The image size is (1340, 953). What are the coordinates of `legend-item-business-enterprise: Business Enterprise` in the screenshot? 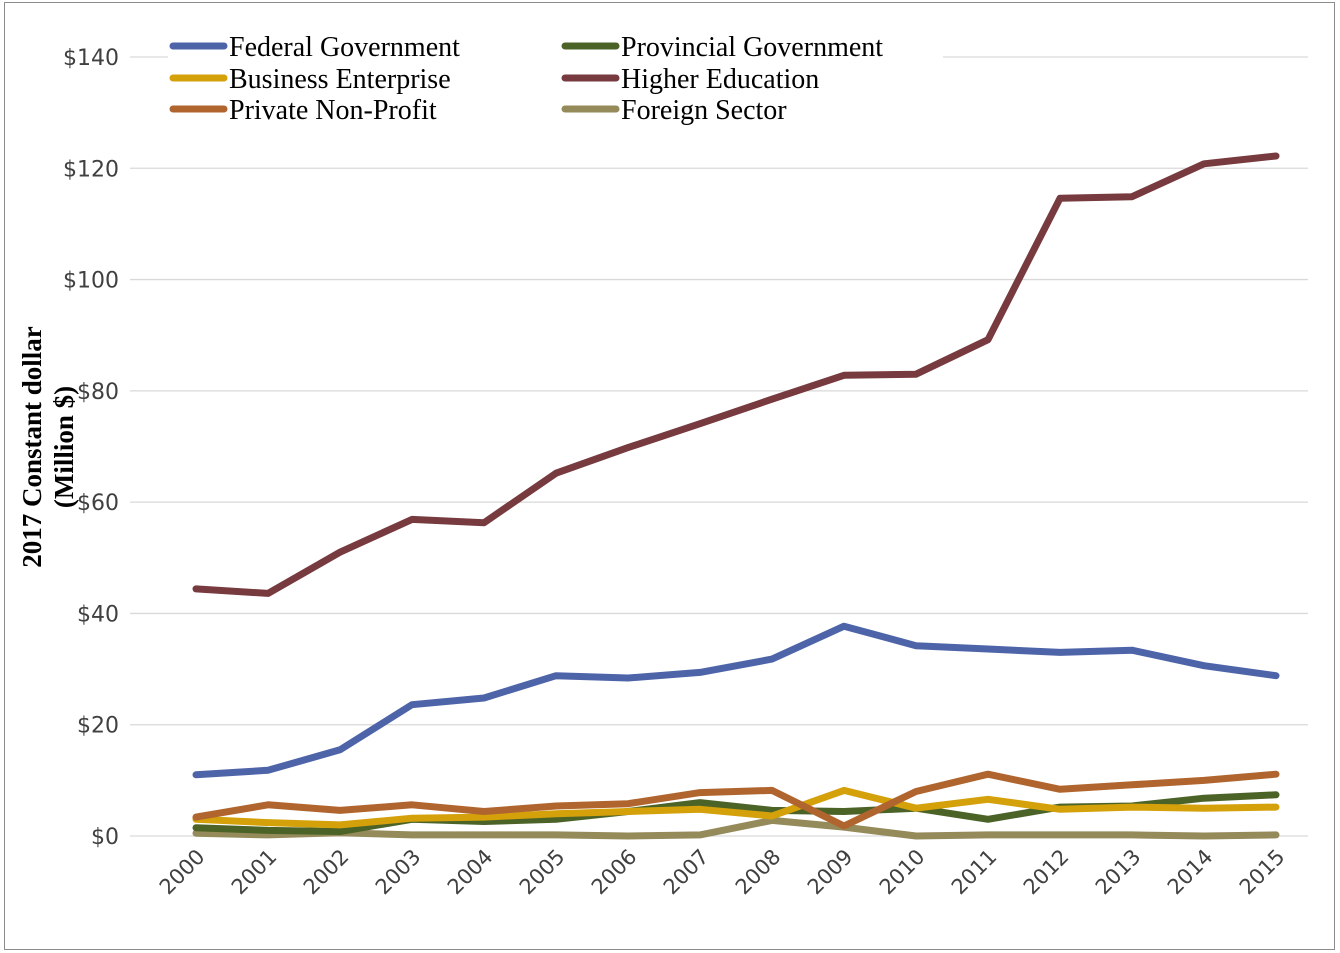 It's located at (310, 79).